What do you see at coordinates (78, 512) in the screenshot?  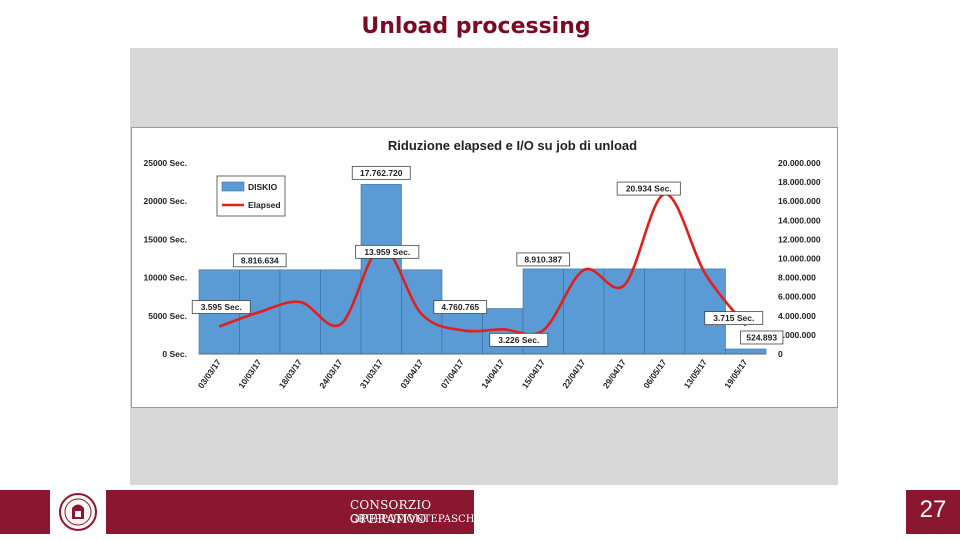 I see `seal-logo-icon` at bounding box center [78, 512].